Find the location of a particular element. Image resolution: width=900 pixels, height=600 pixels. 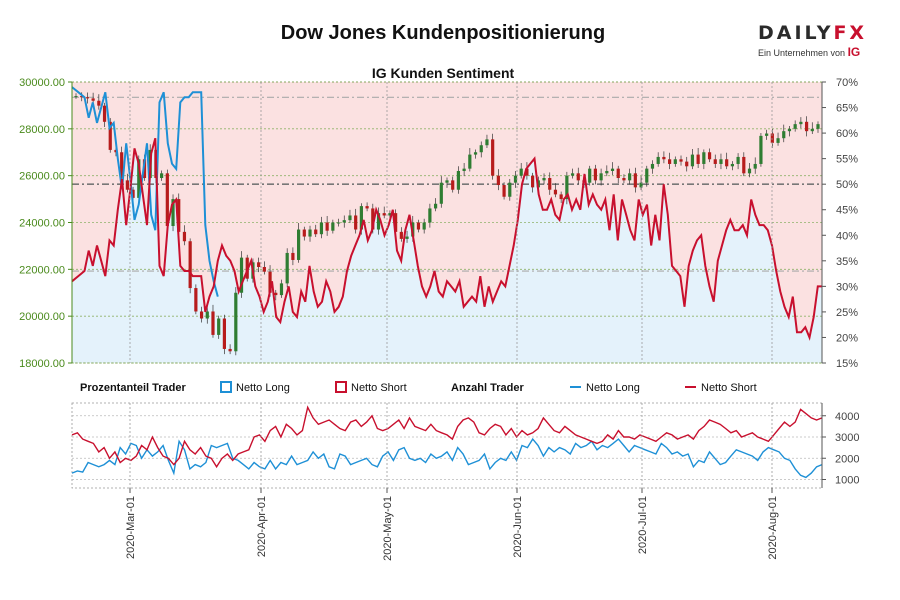

percent-tick-label: 65% is located at coordinates (847, 109).